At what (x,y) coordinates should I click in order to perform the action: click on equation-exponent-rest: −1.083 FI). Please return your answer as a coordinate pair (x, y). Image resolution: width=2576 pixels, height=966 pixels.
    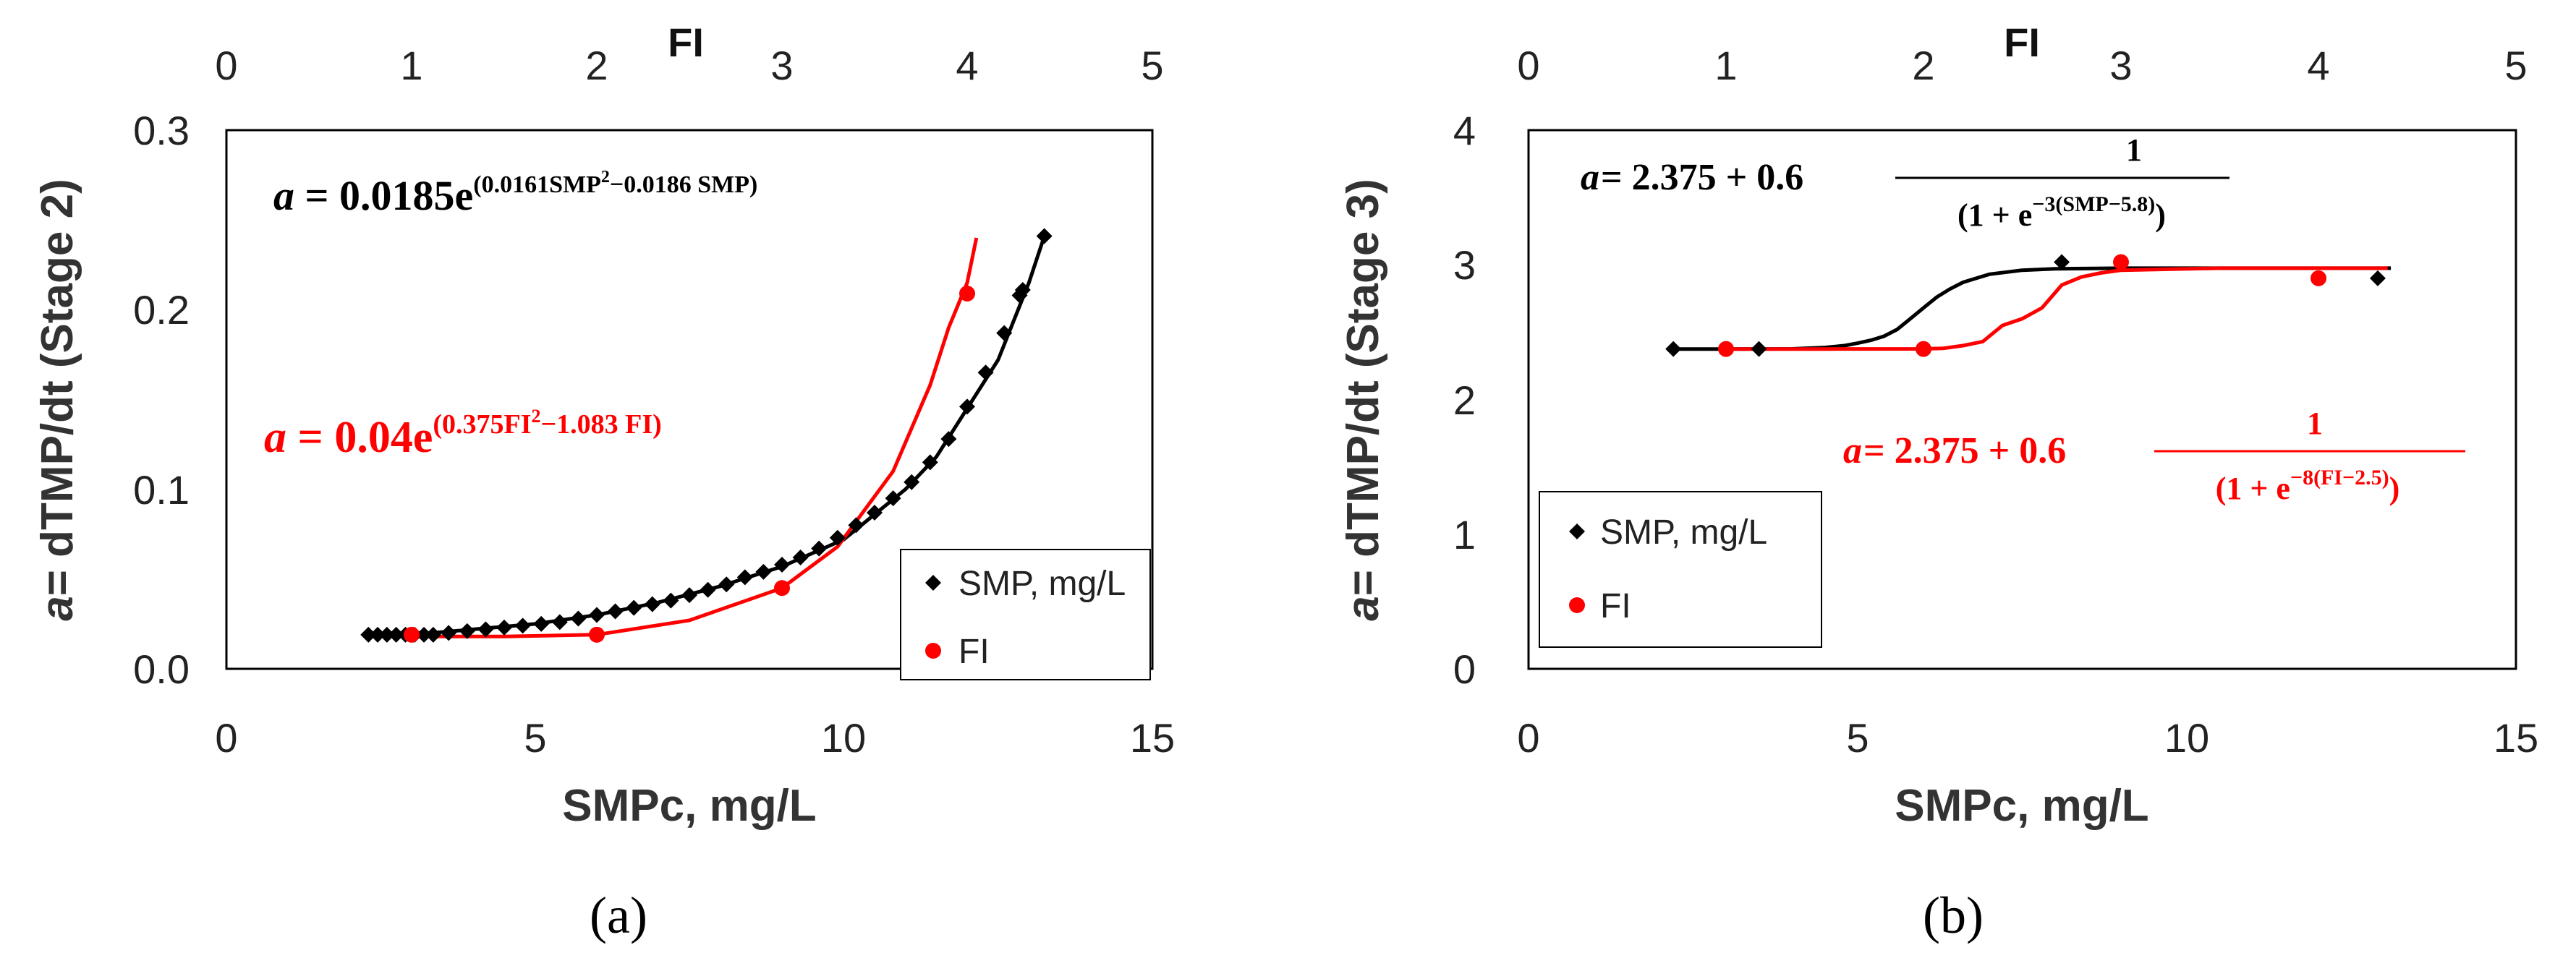
    Looking at the image, I should click on (601, 424).